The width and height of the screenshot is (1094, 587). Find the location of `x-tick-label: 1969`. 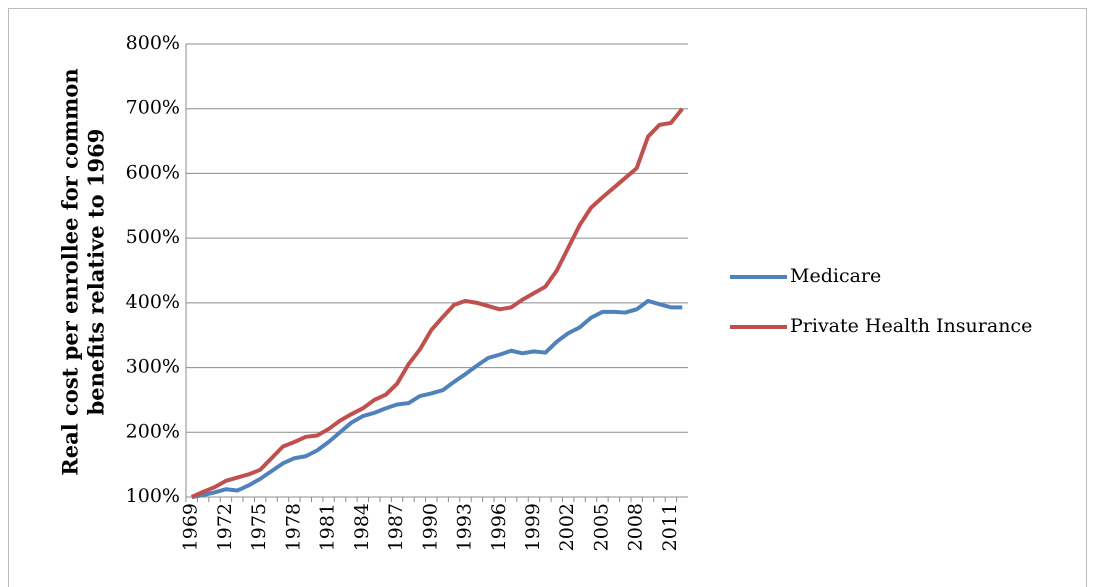

x-tick-label: 1969 is located at coordinates (191, 527).